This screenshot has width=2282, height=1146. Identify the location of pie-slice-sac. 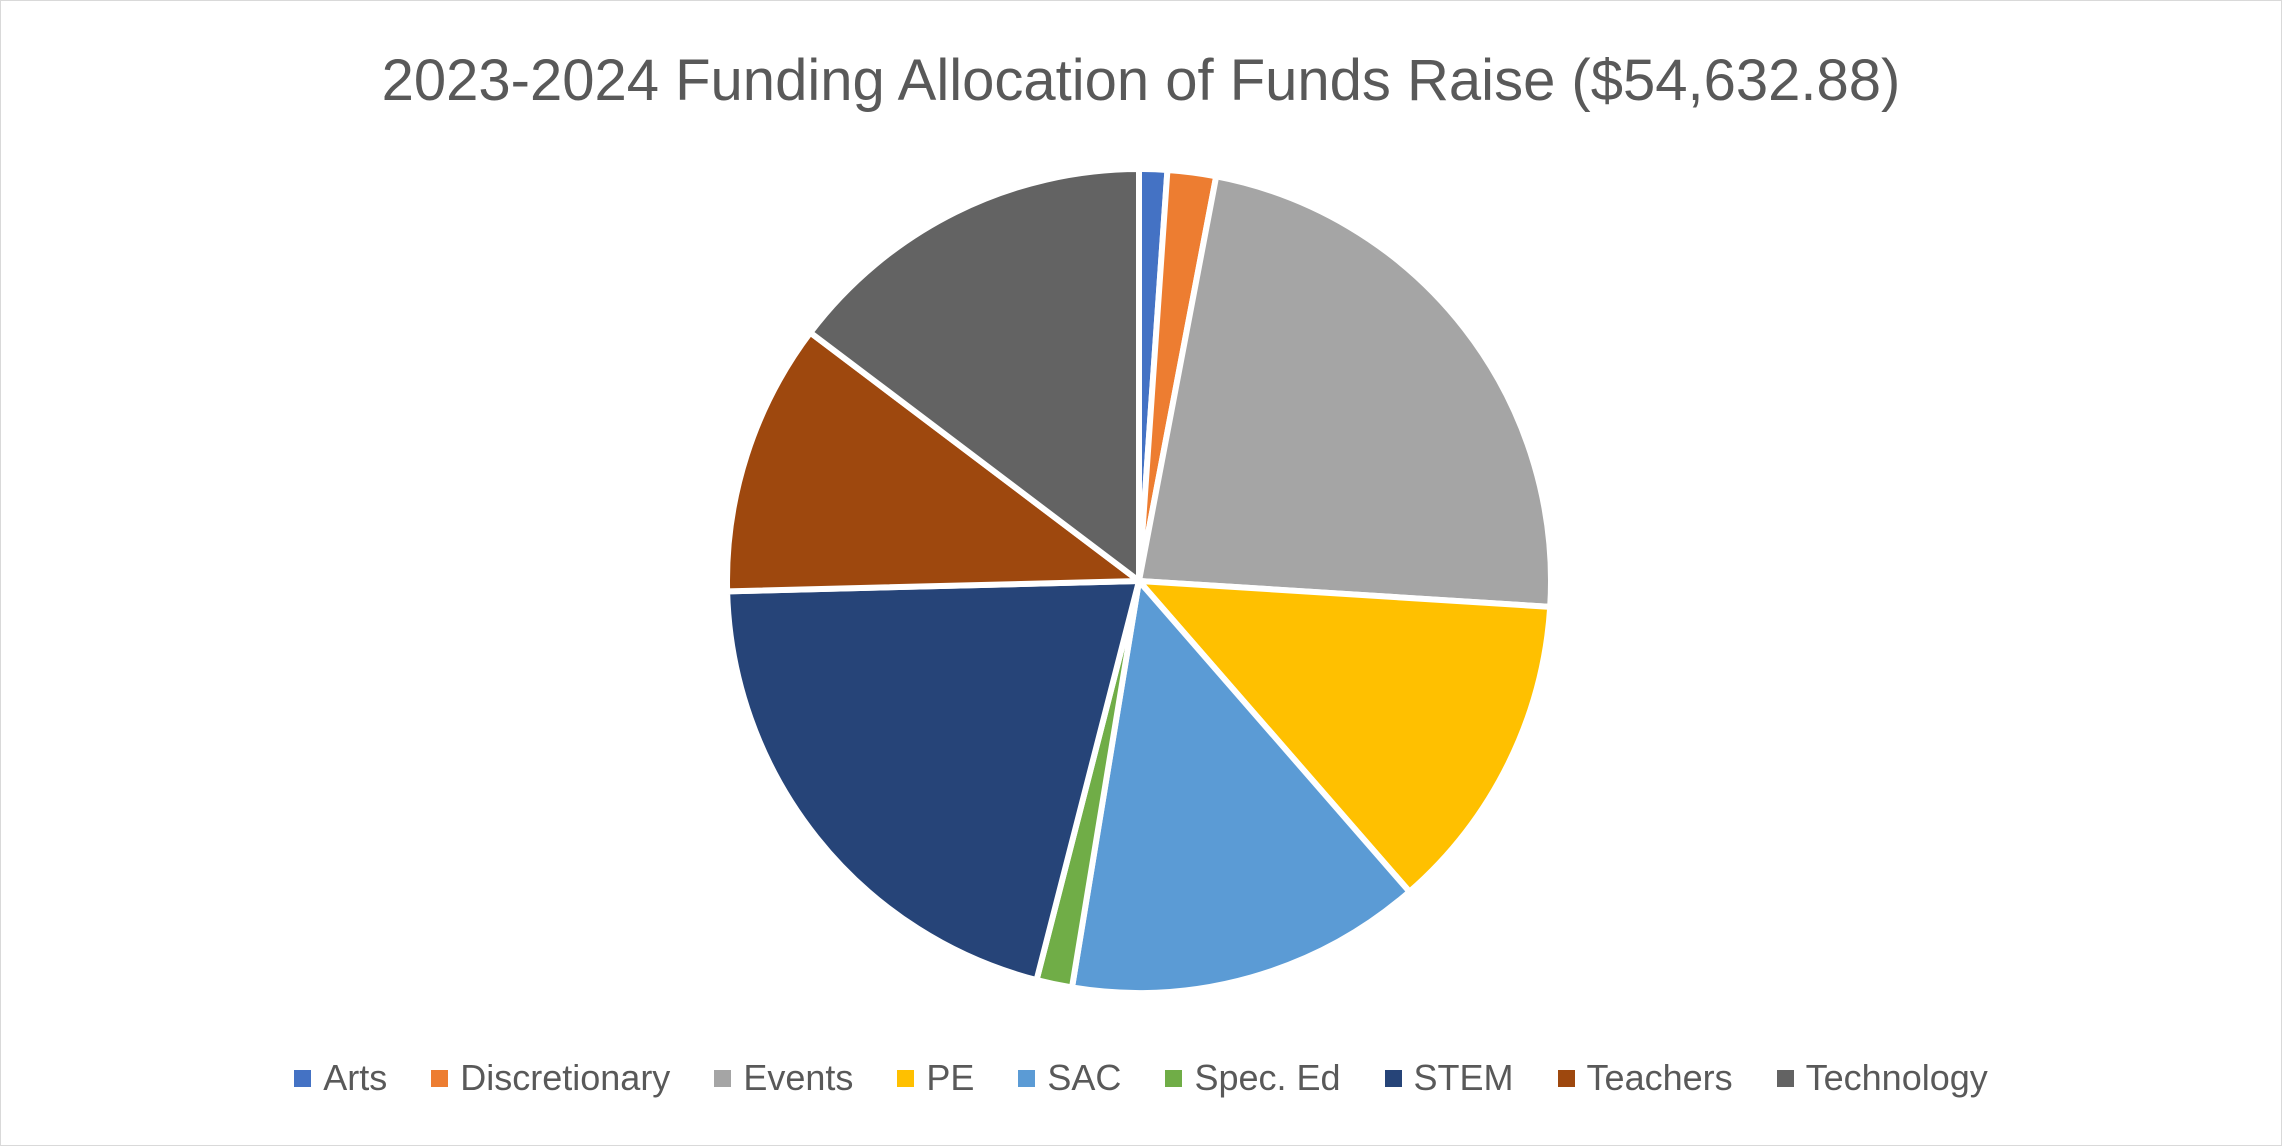
(1240, 787).